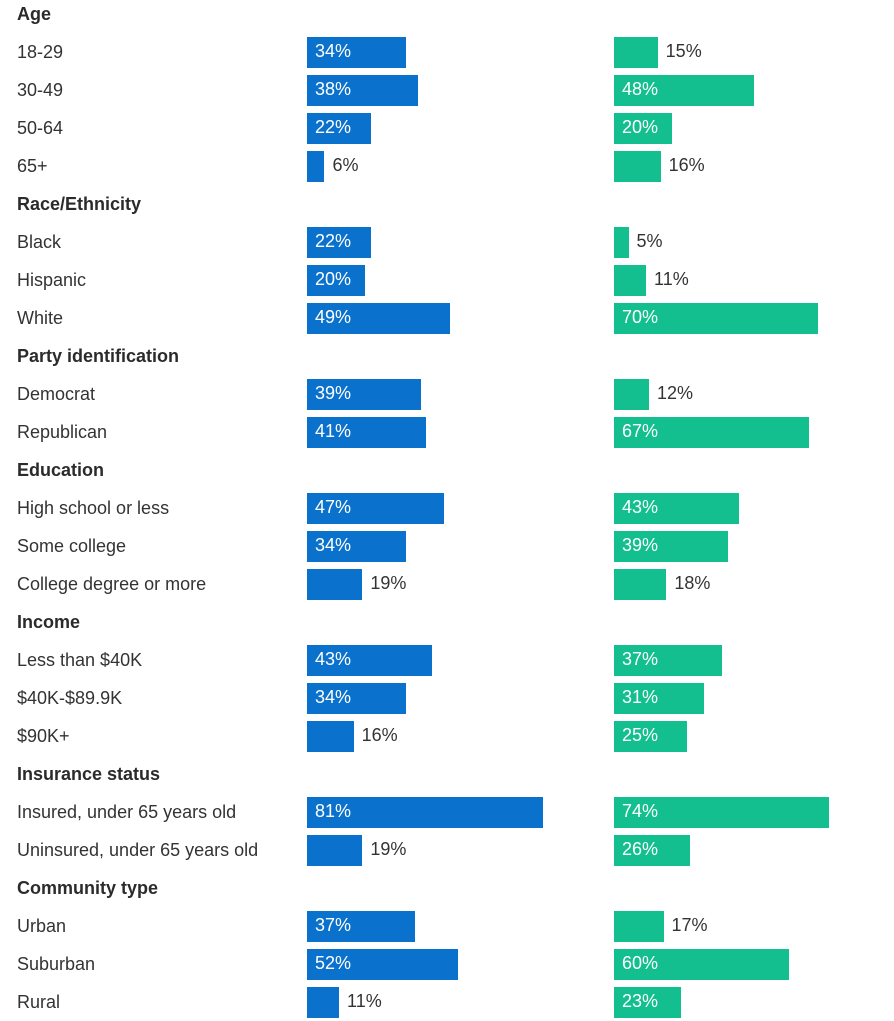 This screenshot has width=894, height=1021. I want to click on chart-row: Rural 11% 23%, so click(447, 1002).